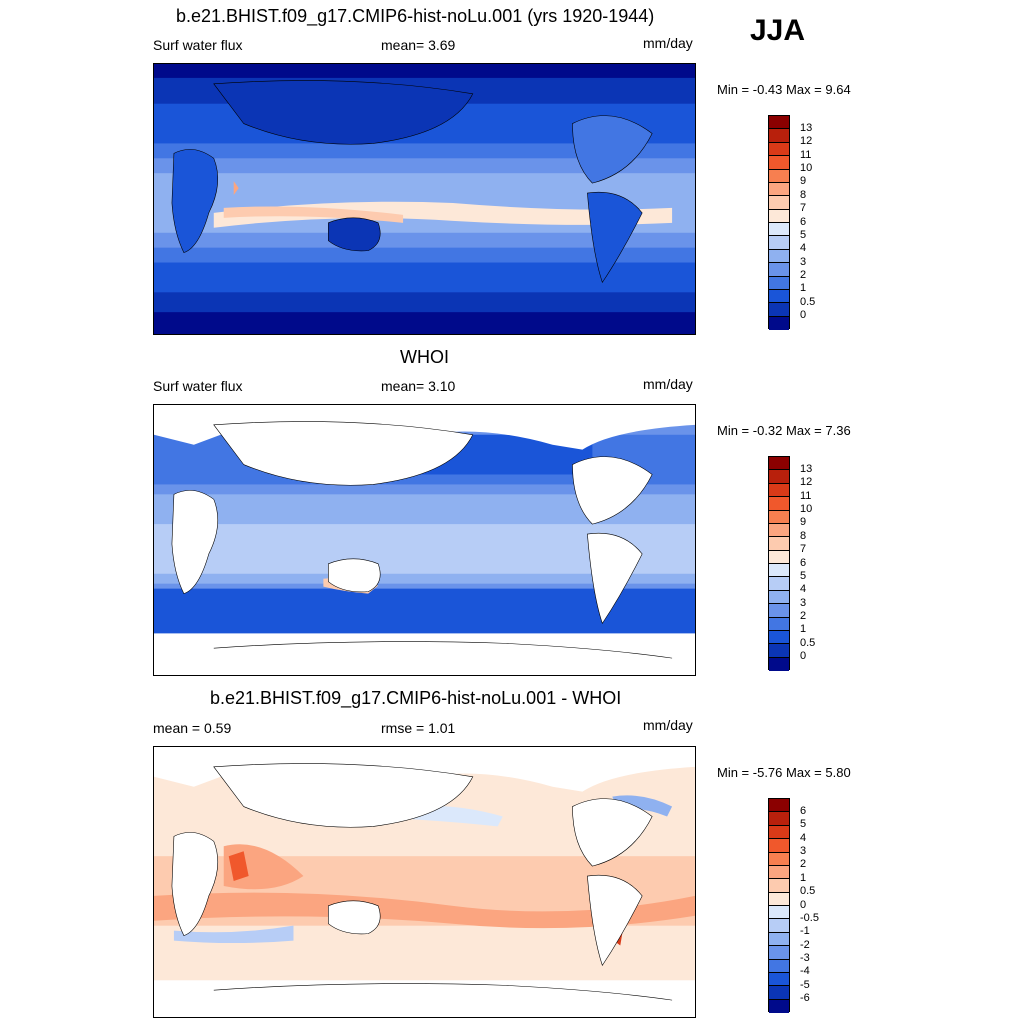  What do you see at coordinates (805, 944) in the screenshot?
I see `colorbar-tick-label: -2` at bounding box center [805, 944].